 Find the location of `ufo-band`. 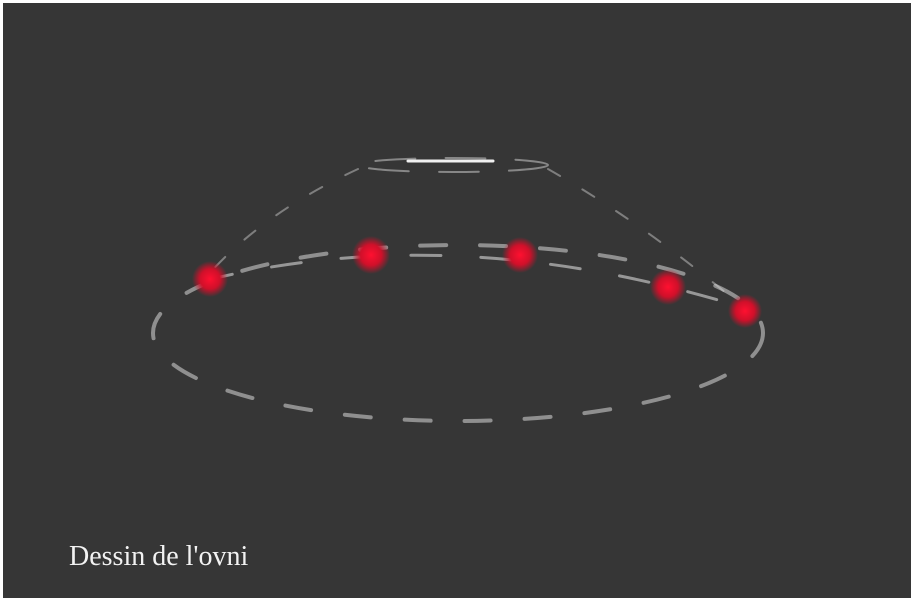

ufo-band is located at coordinates (475, 282).